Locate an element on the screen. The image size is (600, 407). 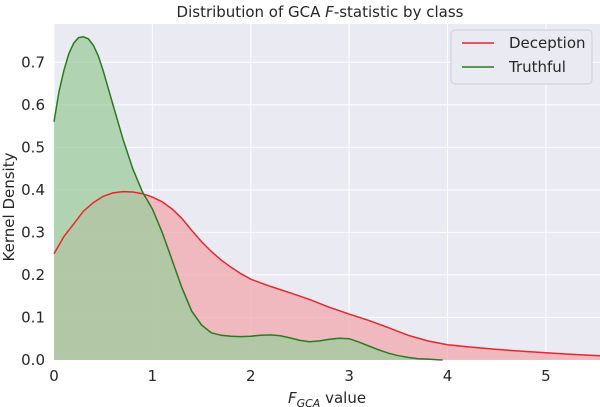
chart-title: Distribution of GCA F-statistic by class is located at coordinates (320, 12).